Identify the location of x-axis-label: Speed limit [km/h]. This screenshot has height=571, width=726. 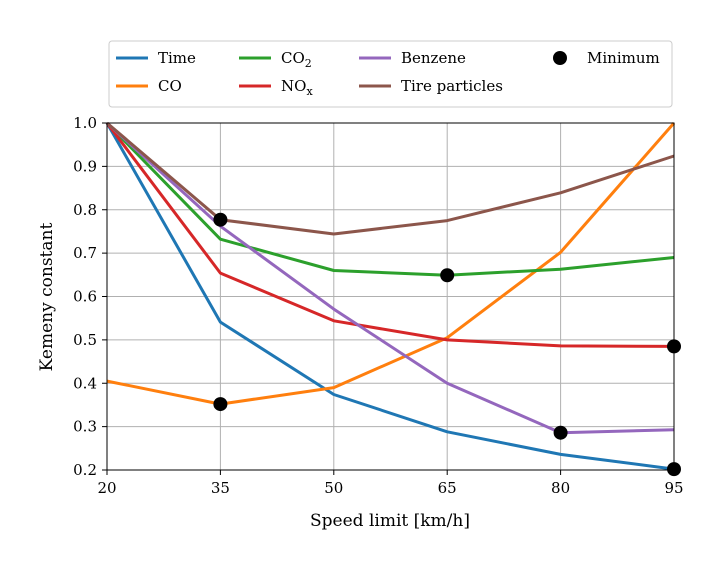
(390, 521).